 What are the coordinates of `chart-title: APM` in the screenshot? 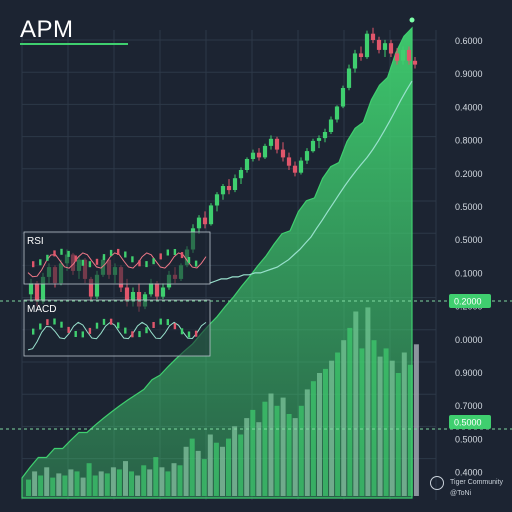 It's located at (47, 29).